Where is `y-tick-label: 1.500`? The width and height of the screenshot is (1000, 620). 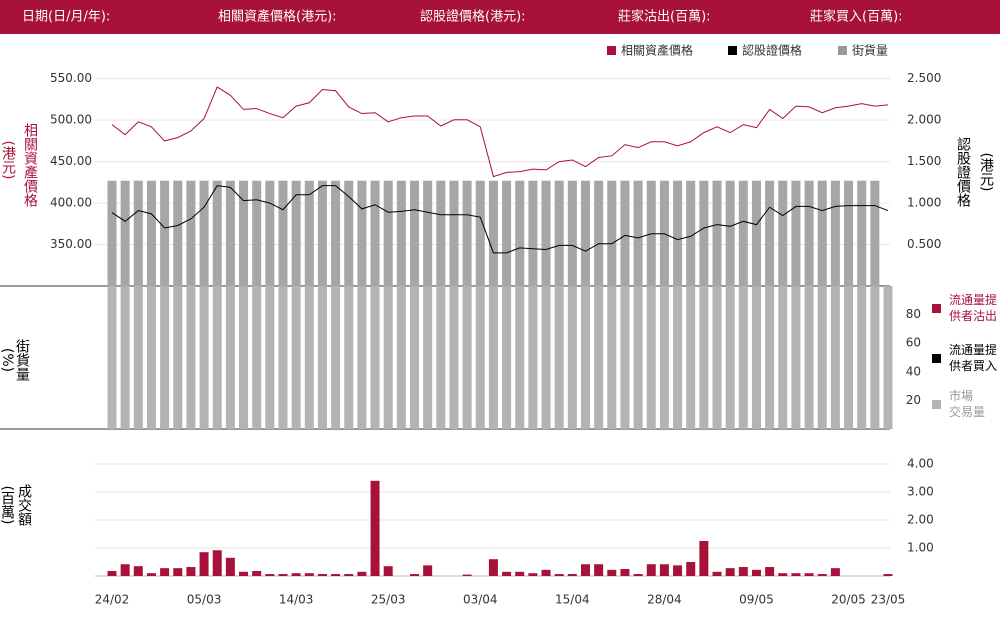 y-tick-label: 1.500 is located at coordinates (924, 161).